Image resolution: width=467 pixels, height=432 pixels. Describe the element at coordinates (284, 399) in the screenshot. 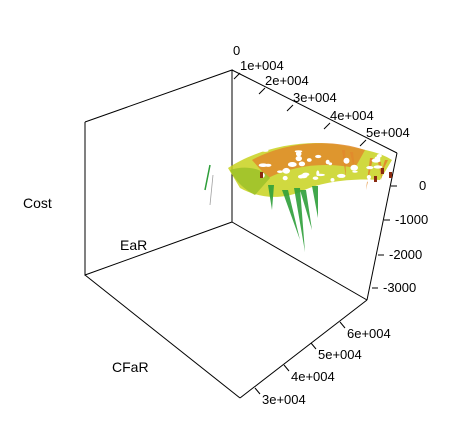

I see `cfar-tick-label: 3e+004` at that location.